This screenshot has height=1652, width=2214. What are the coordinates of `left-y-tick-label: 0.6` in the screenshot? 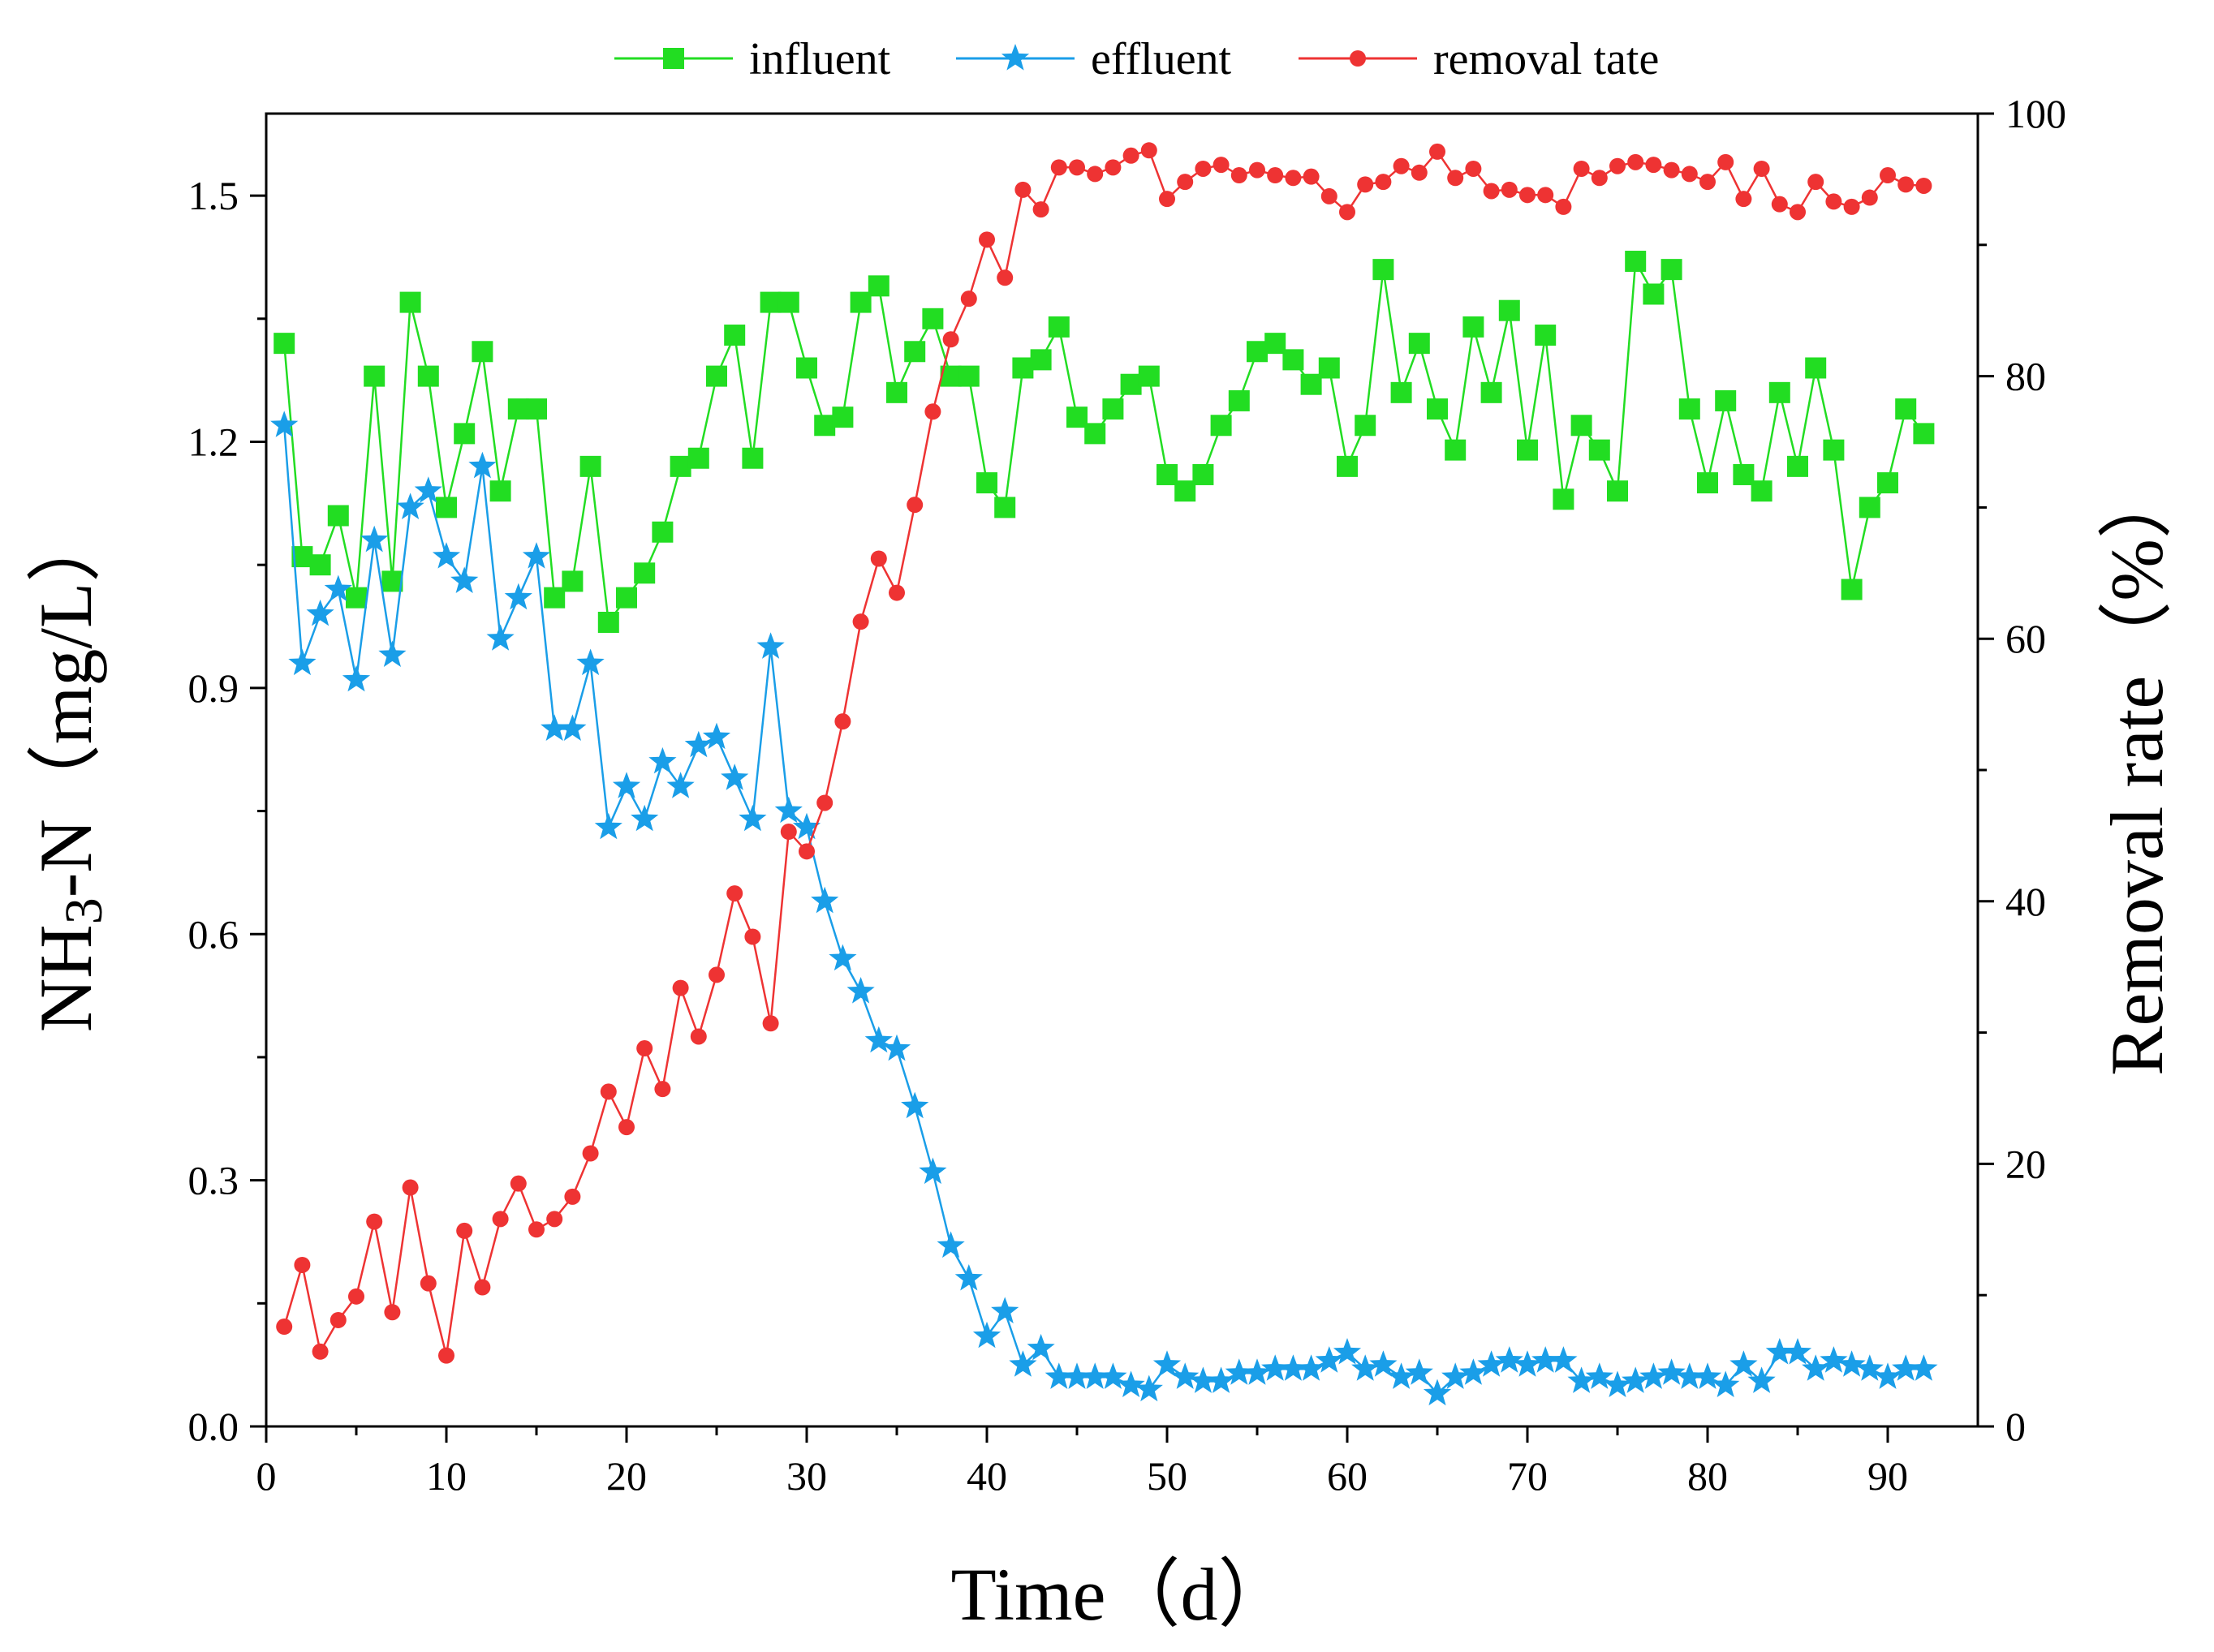 It's located at (213, 934).